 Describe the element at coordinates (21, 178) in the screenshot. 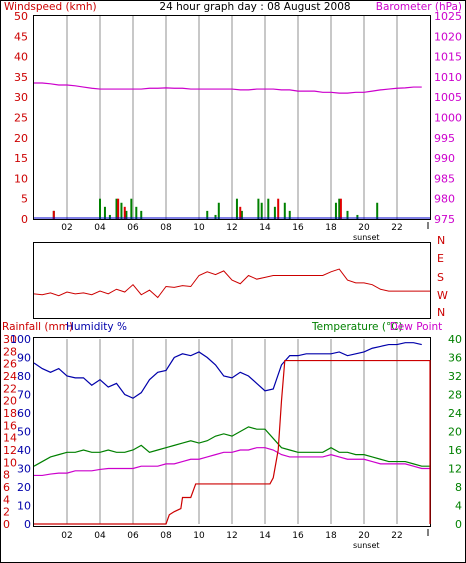

I see `windspeed-tick-label: 10` at that location.